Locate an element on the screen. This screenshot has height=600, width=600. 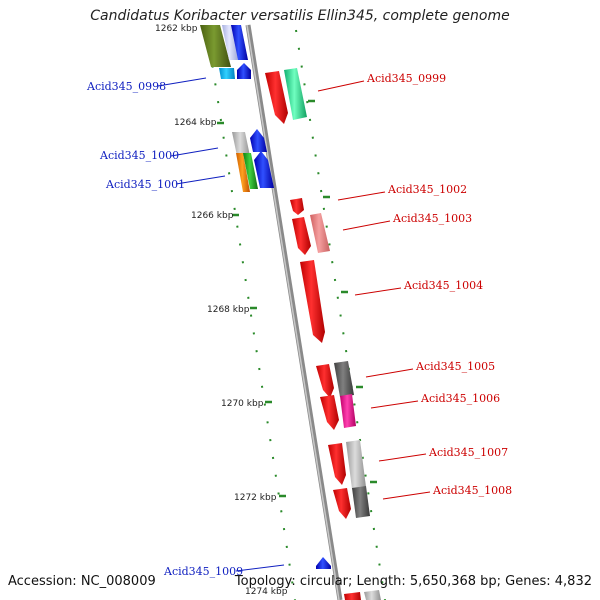
gene-light-blue is located at coordinates (230, 42).